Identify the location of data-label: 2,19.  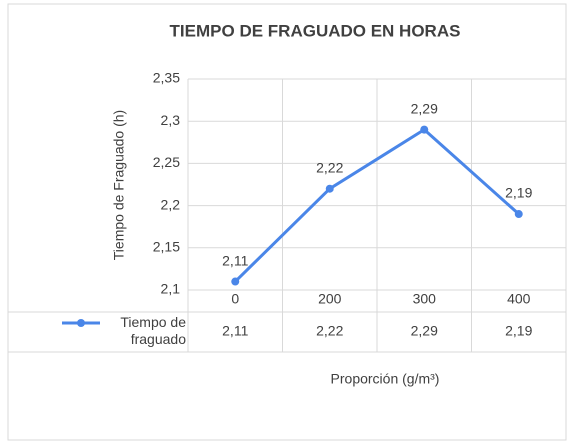
(518, 193).